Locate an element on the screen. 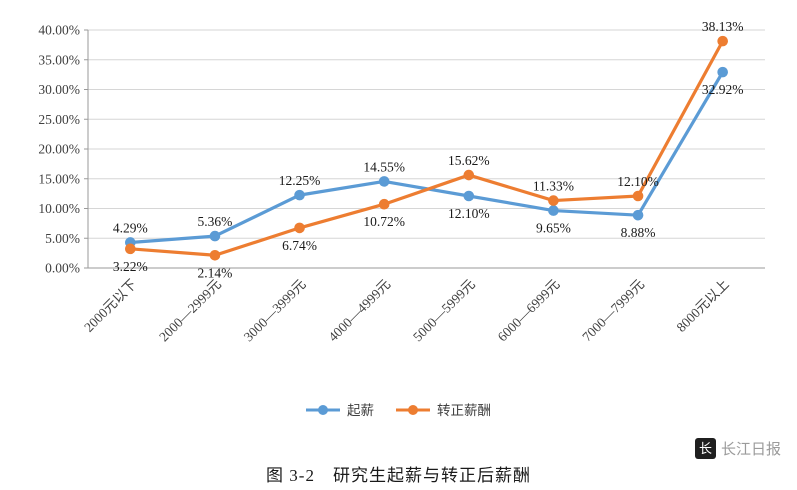  x-tick-label: 5000—5999元 is located at coordinates (444, 311).